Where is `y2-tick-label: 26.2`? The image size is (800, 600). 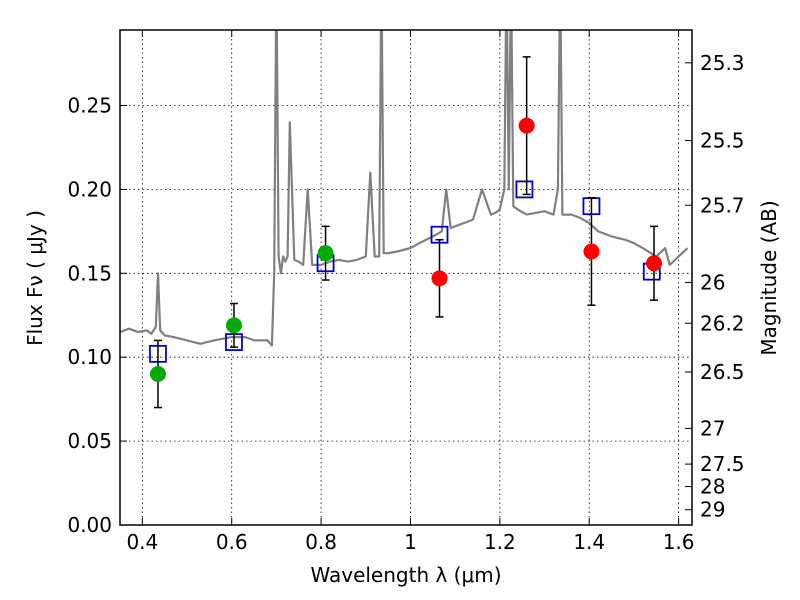 y2-tick-label: 26.2 is located at coordinates (722, 323).